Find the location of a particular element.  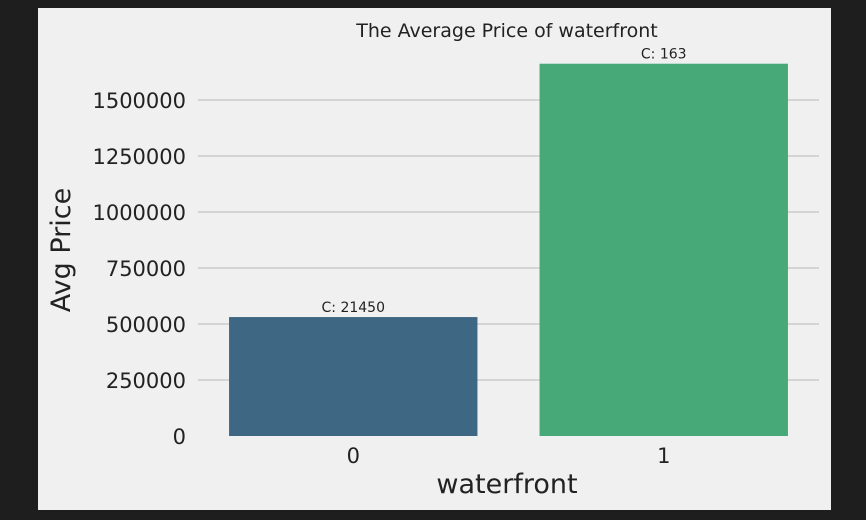

y-tick-label: 1500000 is located at coordinates (139, 101).